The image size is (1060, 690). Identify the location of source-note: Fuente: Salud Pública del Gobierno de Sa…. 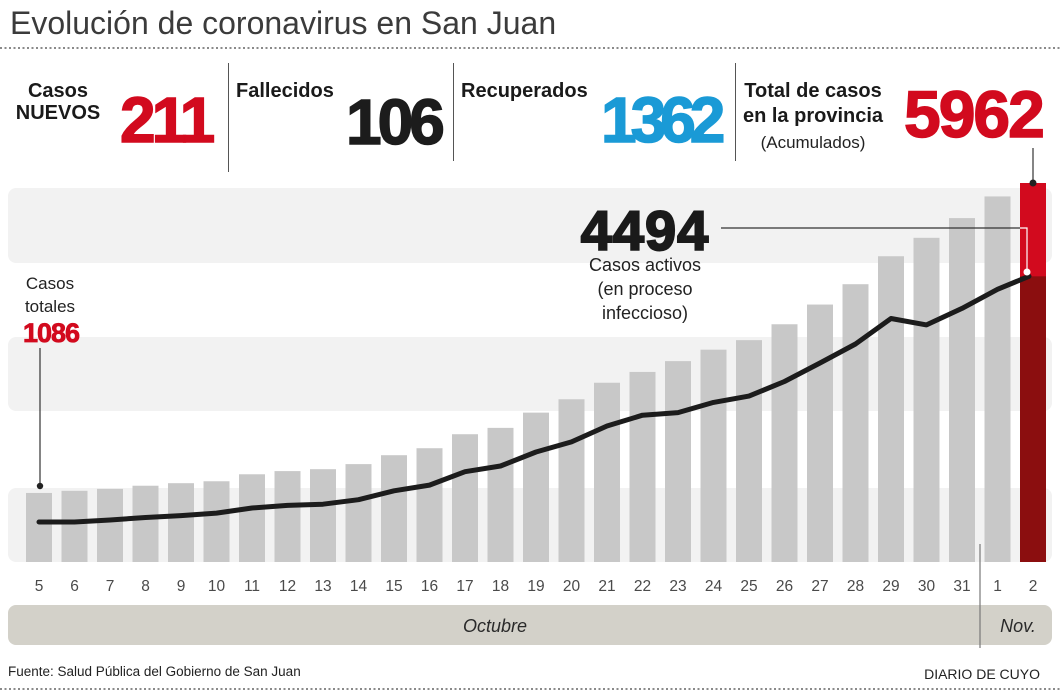
(154, 671).